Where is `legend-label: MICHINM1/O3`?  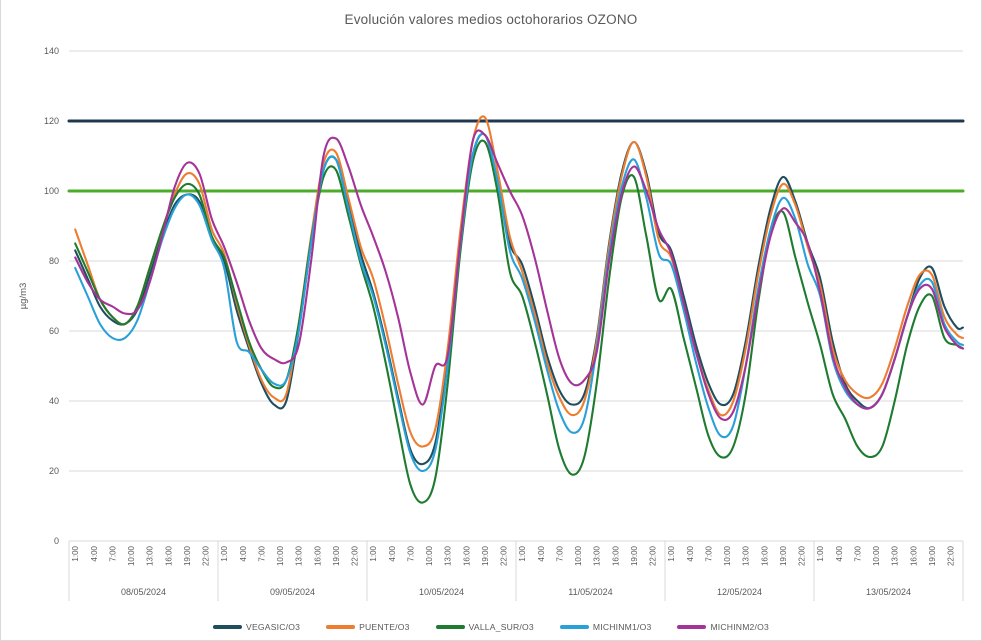
legend-label: MICHINM1/O3 is located at coordinates (622, 627).